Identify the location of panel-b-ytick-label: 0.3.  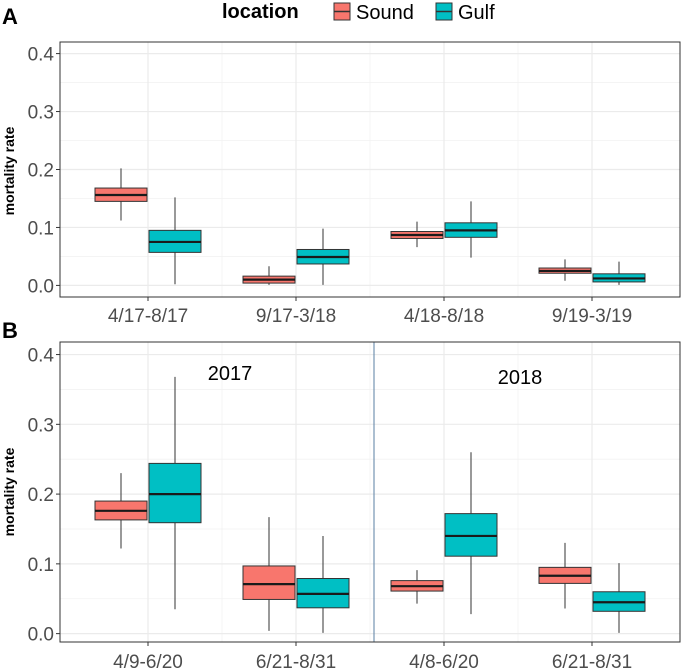
(41, 425).